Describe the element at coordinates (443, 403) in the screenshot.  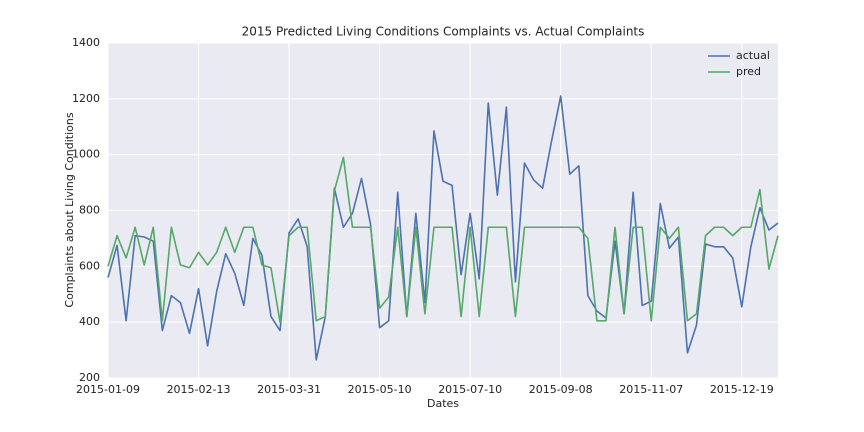
I see `x-axis-label: Dates` at that location.